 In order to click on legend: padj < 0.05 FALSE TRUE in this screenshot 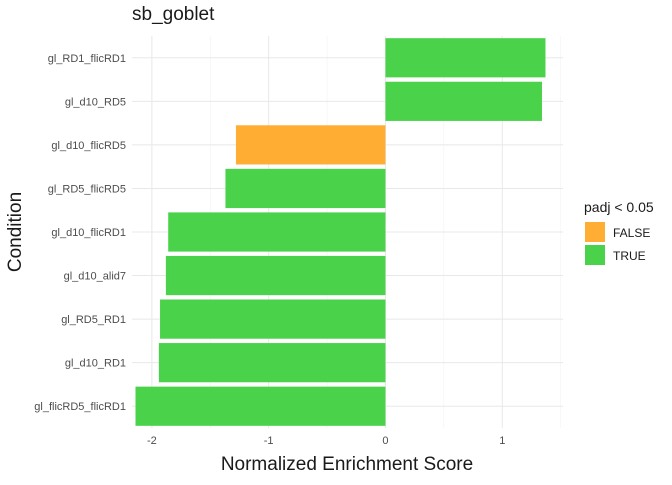, I will do `click(619, 232)`.